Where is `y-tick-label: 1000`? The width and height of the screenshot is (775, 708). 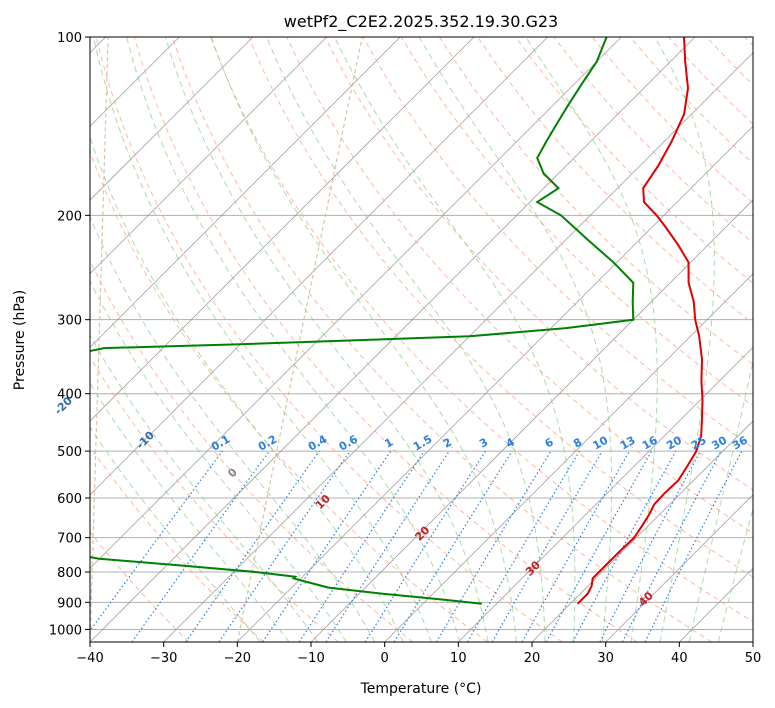 y-tick-label: 1000 is located at coordinates (65, 630).